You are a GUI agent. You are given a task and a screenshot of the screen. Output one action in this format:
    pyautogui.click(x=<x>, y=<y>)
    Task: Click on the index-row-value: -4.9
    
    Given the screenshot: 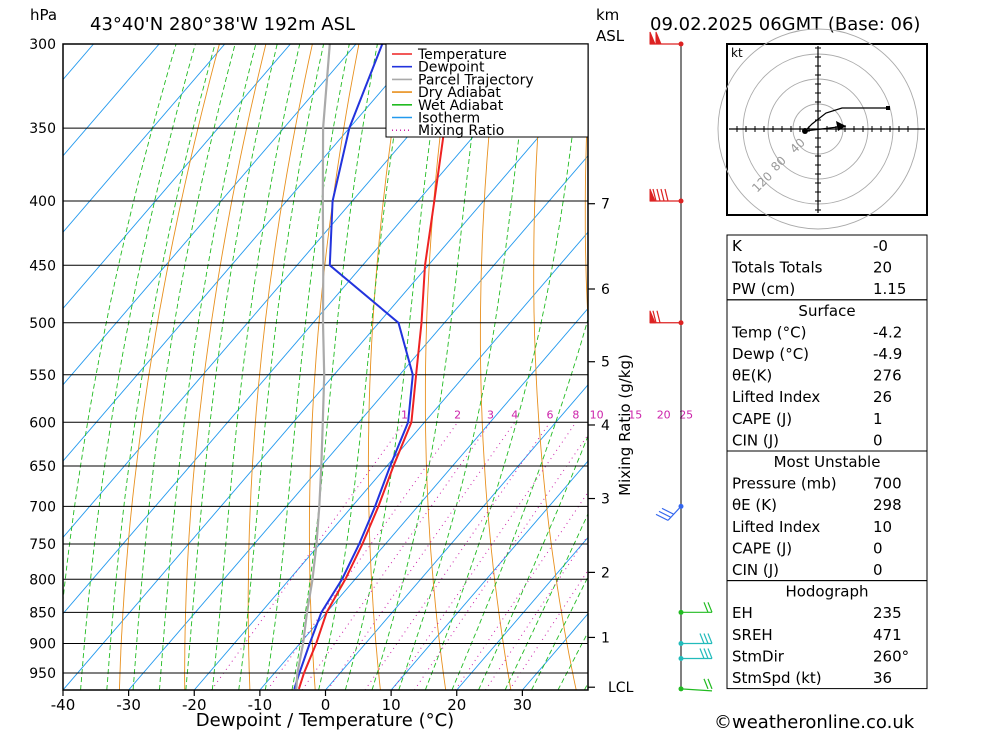 What is the action you would take?
    pyautogui.click(x=887, y=354)
    